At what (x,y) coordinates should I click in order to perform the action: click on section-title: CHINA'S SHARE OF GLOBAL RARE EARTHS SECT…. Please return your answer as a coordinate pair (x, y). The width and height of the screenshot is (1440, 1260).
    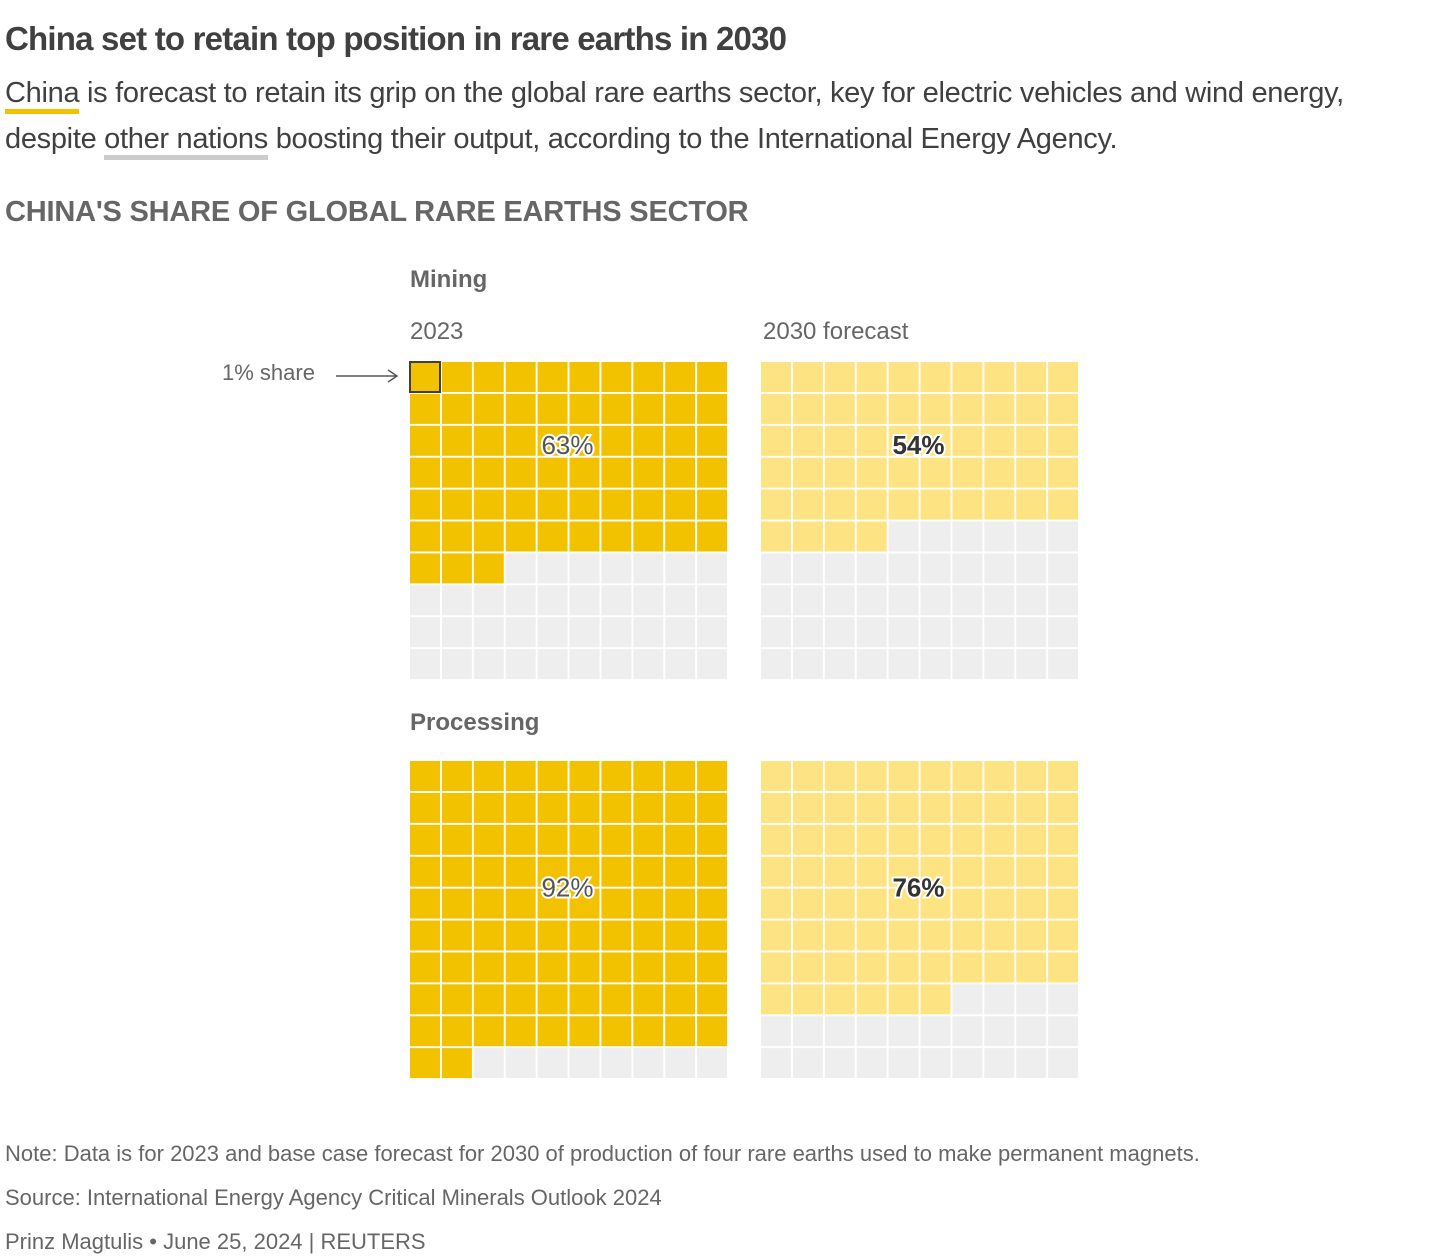
    Looking at the image, I should click on (377, 212).